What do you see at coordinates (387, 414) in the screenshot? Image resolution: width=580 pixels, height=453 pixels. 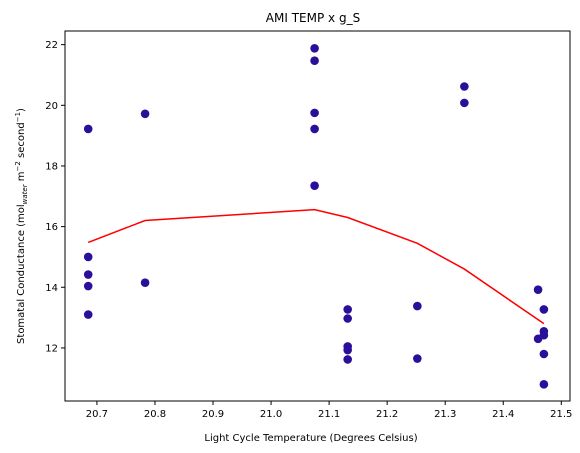 I see `x-tick-label: 21.2` at bounding box center [387, 414].